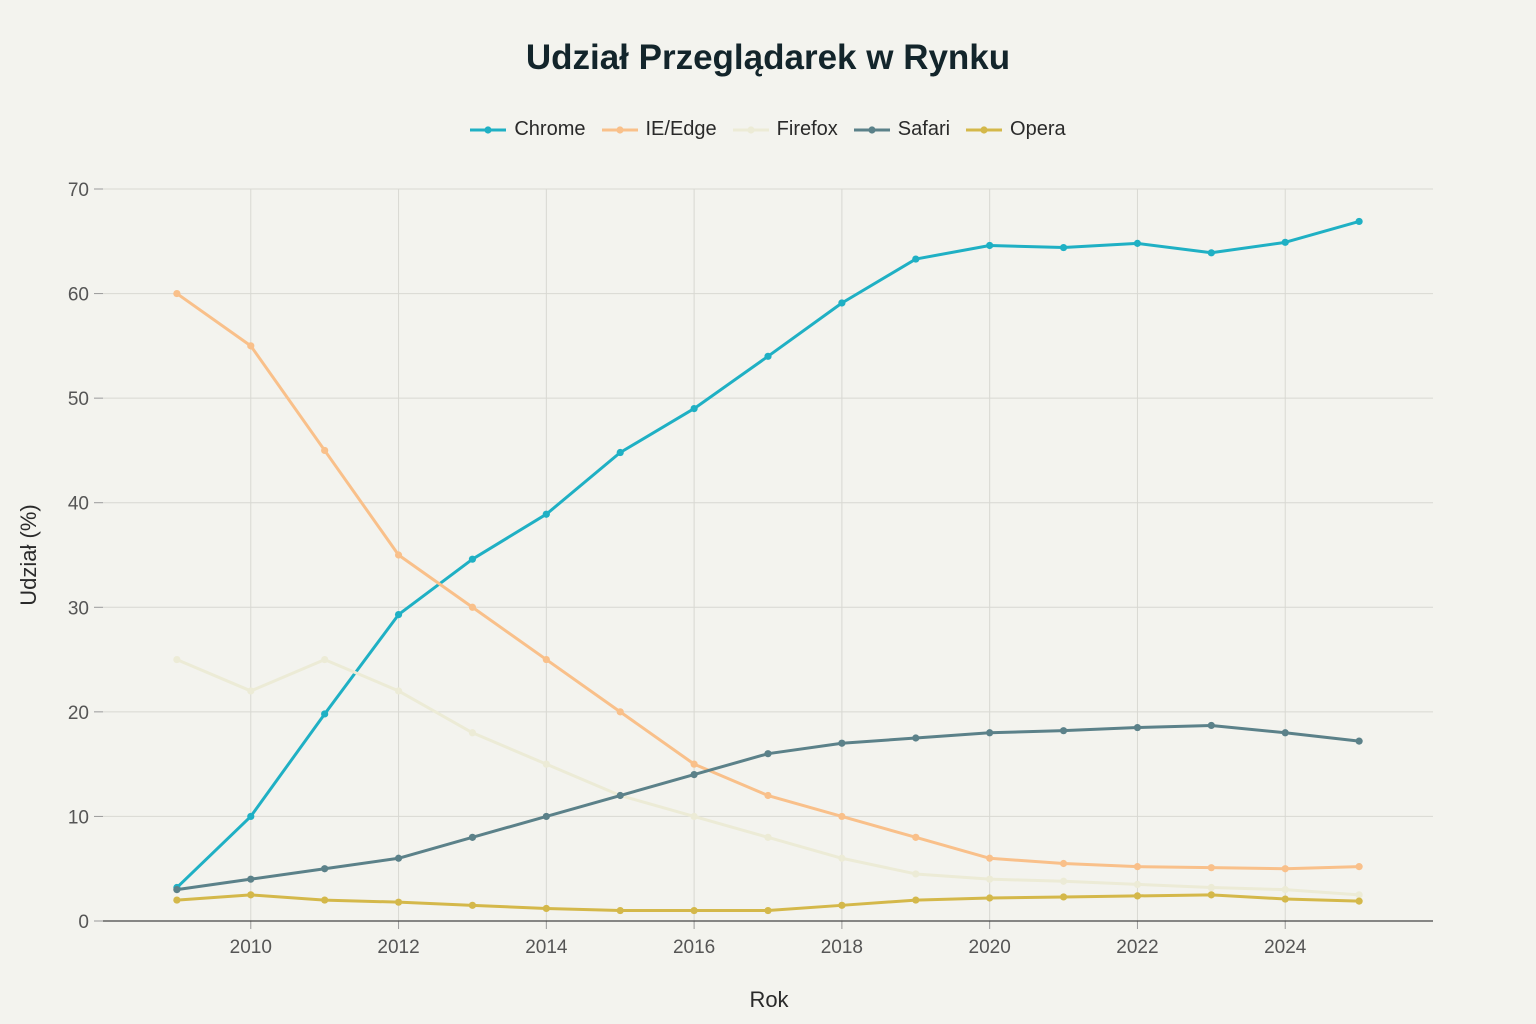  I want to click on y-tick-label: 60, so click(78, 295).